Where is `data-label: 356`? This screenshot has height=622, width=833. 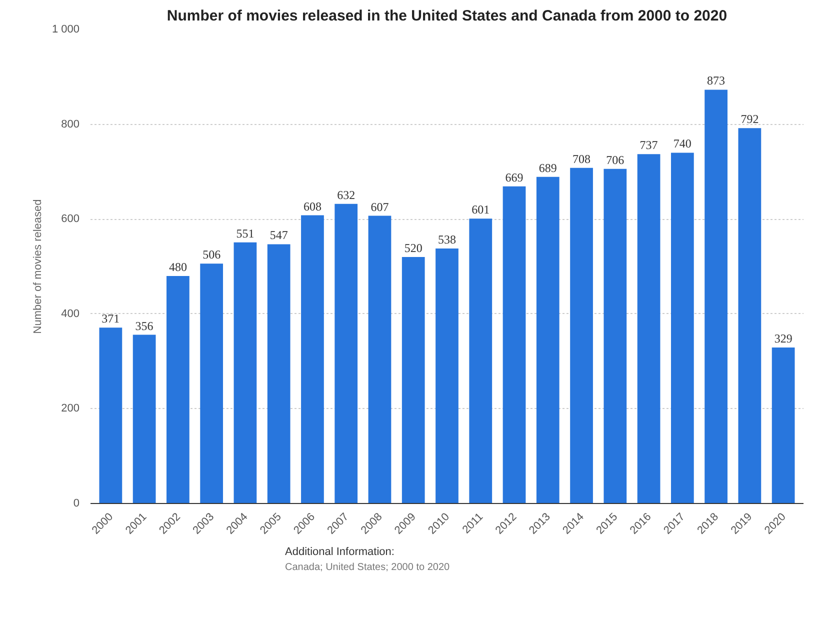
data-label: 356 is located at coordinates (144, 325).